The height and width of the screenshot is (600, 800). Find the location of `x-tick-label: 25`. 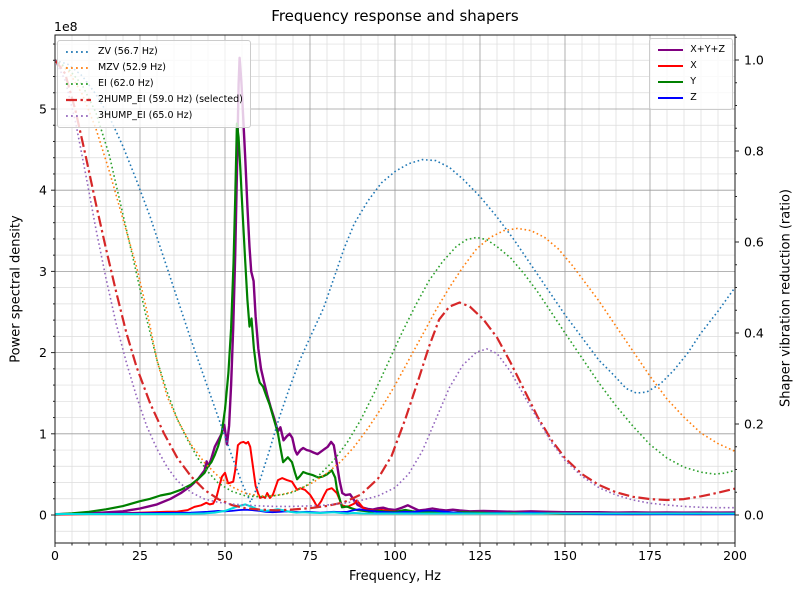

x-tick-label: 25 is located at coordinates (140, 555).